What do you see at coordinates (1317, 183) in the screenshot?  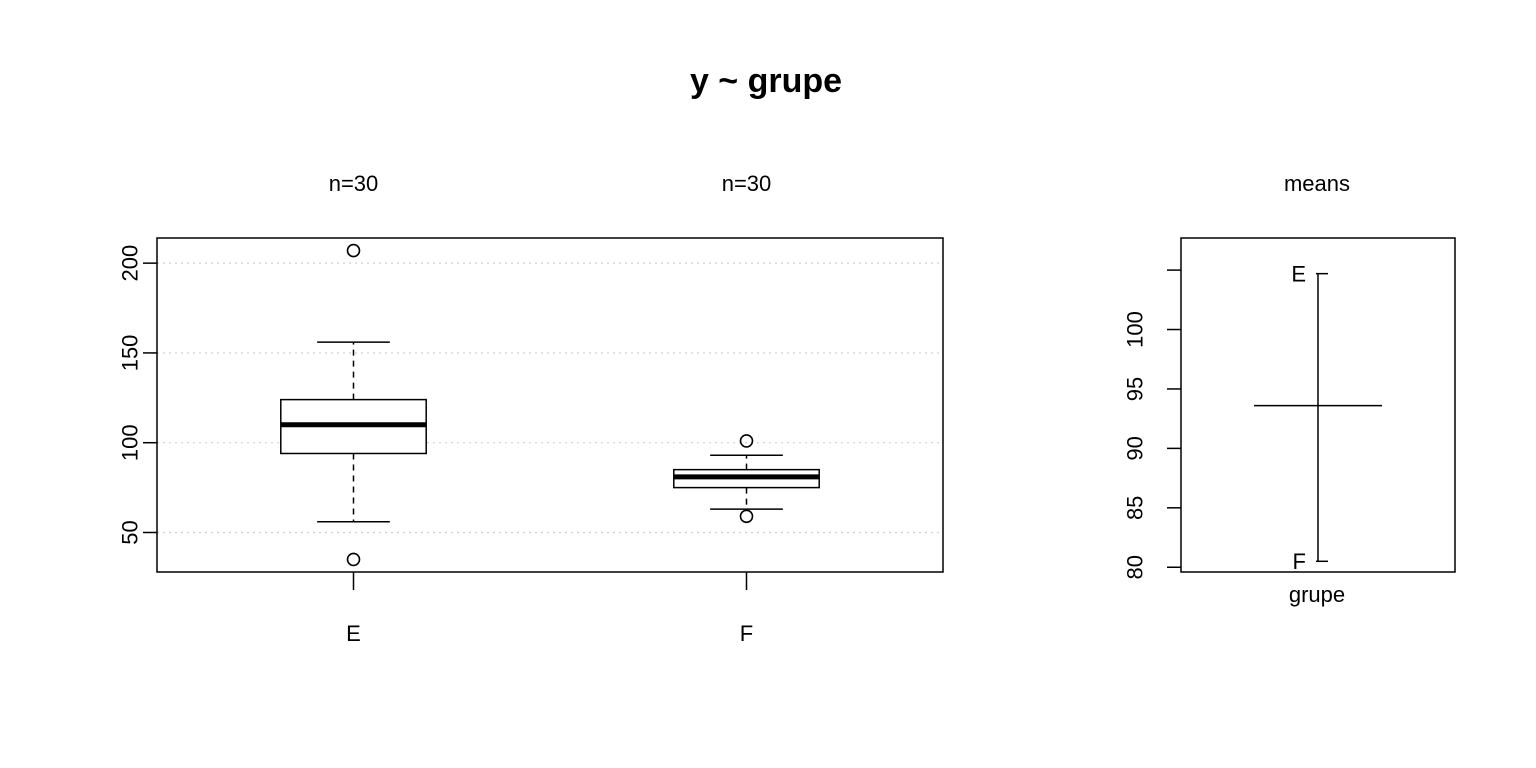 I see `means-panel-title: means` at bounding box center [1317, 183].